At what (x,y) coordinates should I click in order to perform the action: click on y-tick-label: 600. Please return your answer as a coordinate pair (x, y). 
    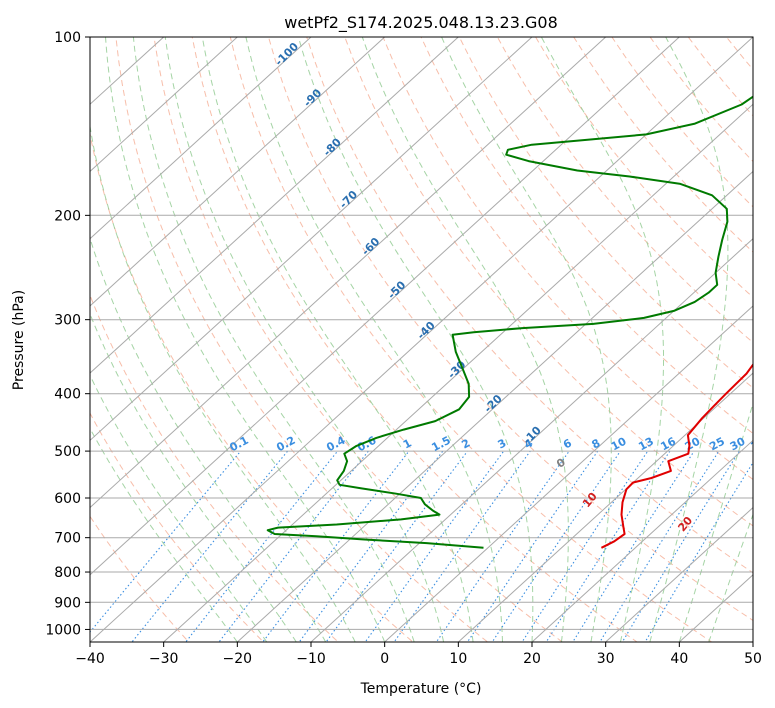
    Looking at the image, I should click on (67, 499).